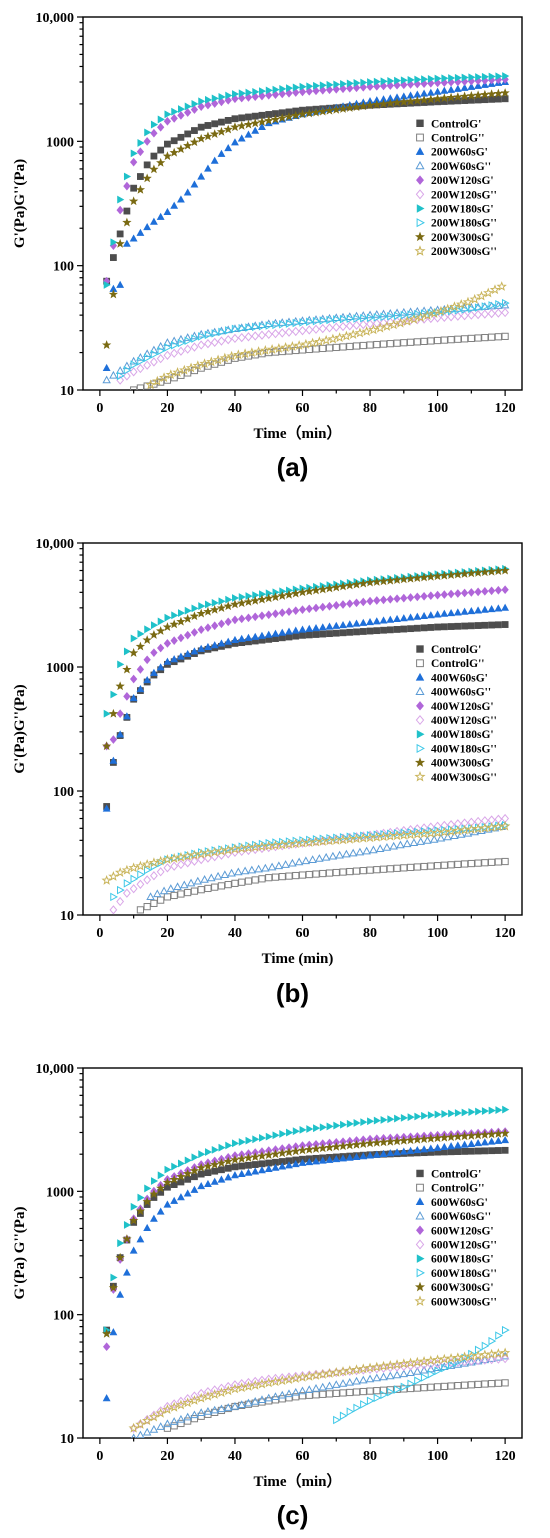 The width and height of the screenshot is (550, 1538). Describe the element at coordinates (20, 728) in the screenshot. I see `y-axis-title: G'(Pa)G''(Pa)` at that location.